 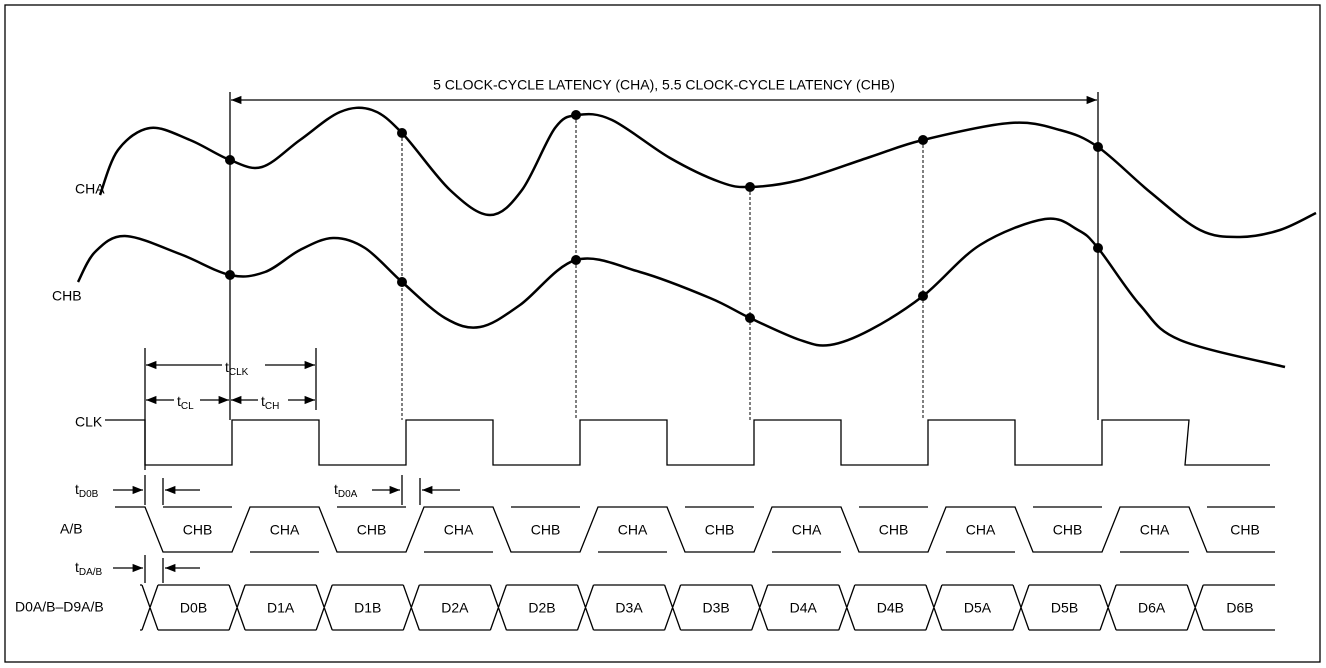 What do you see at coordinates (281, 608) in the screenshot?
I see `data-segment-label: D1A` at bounding box center [281, 608].